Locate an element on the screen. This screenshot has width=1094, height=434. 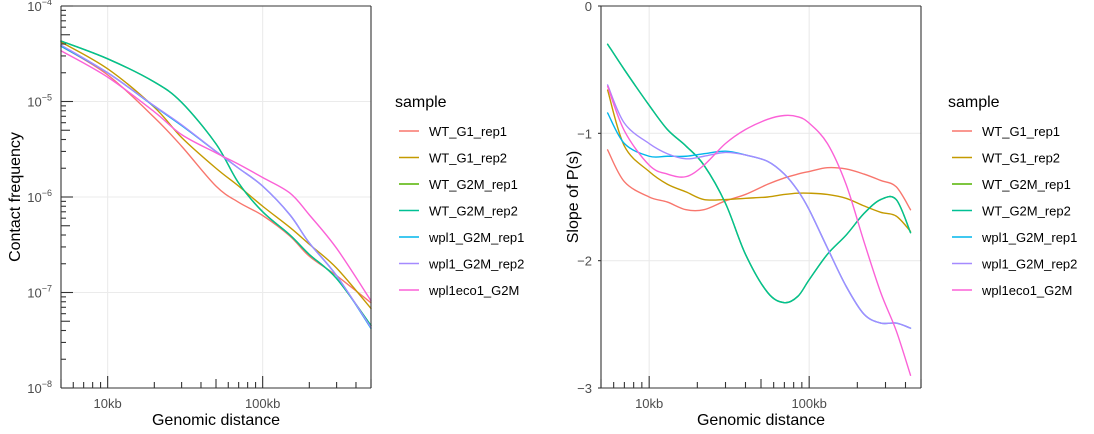
y-tick-label: −1 is located at coordinates (584, 133).